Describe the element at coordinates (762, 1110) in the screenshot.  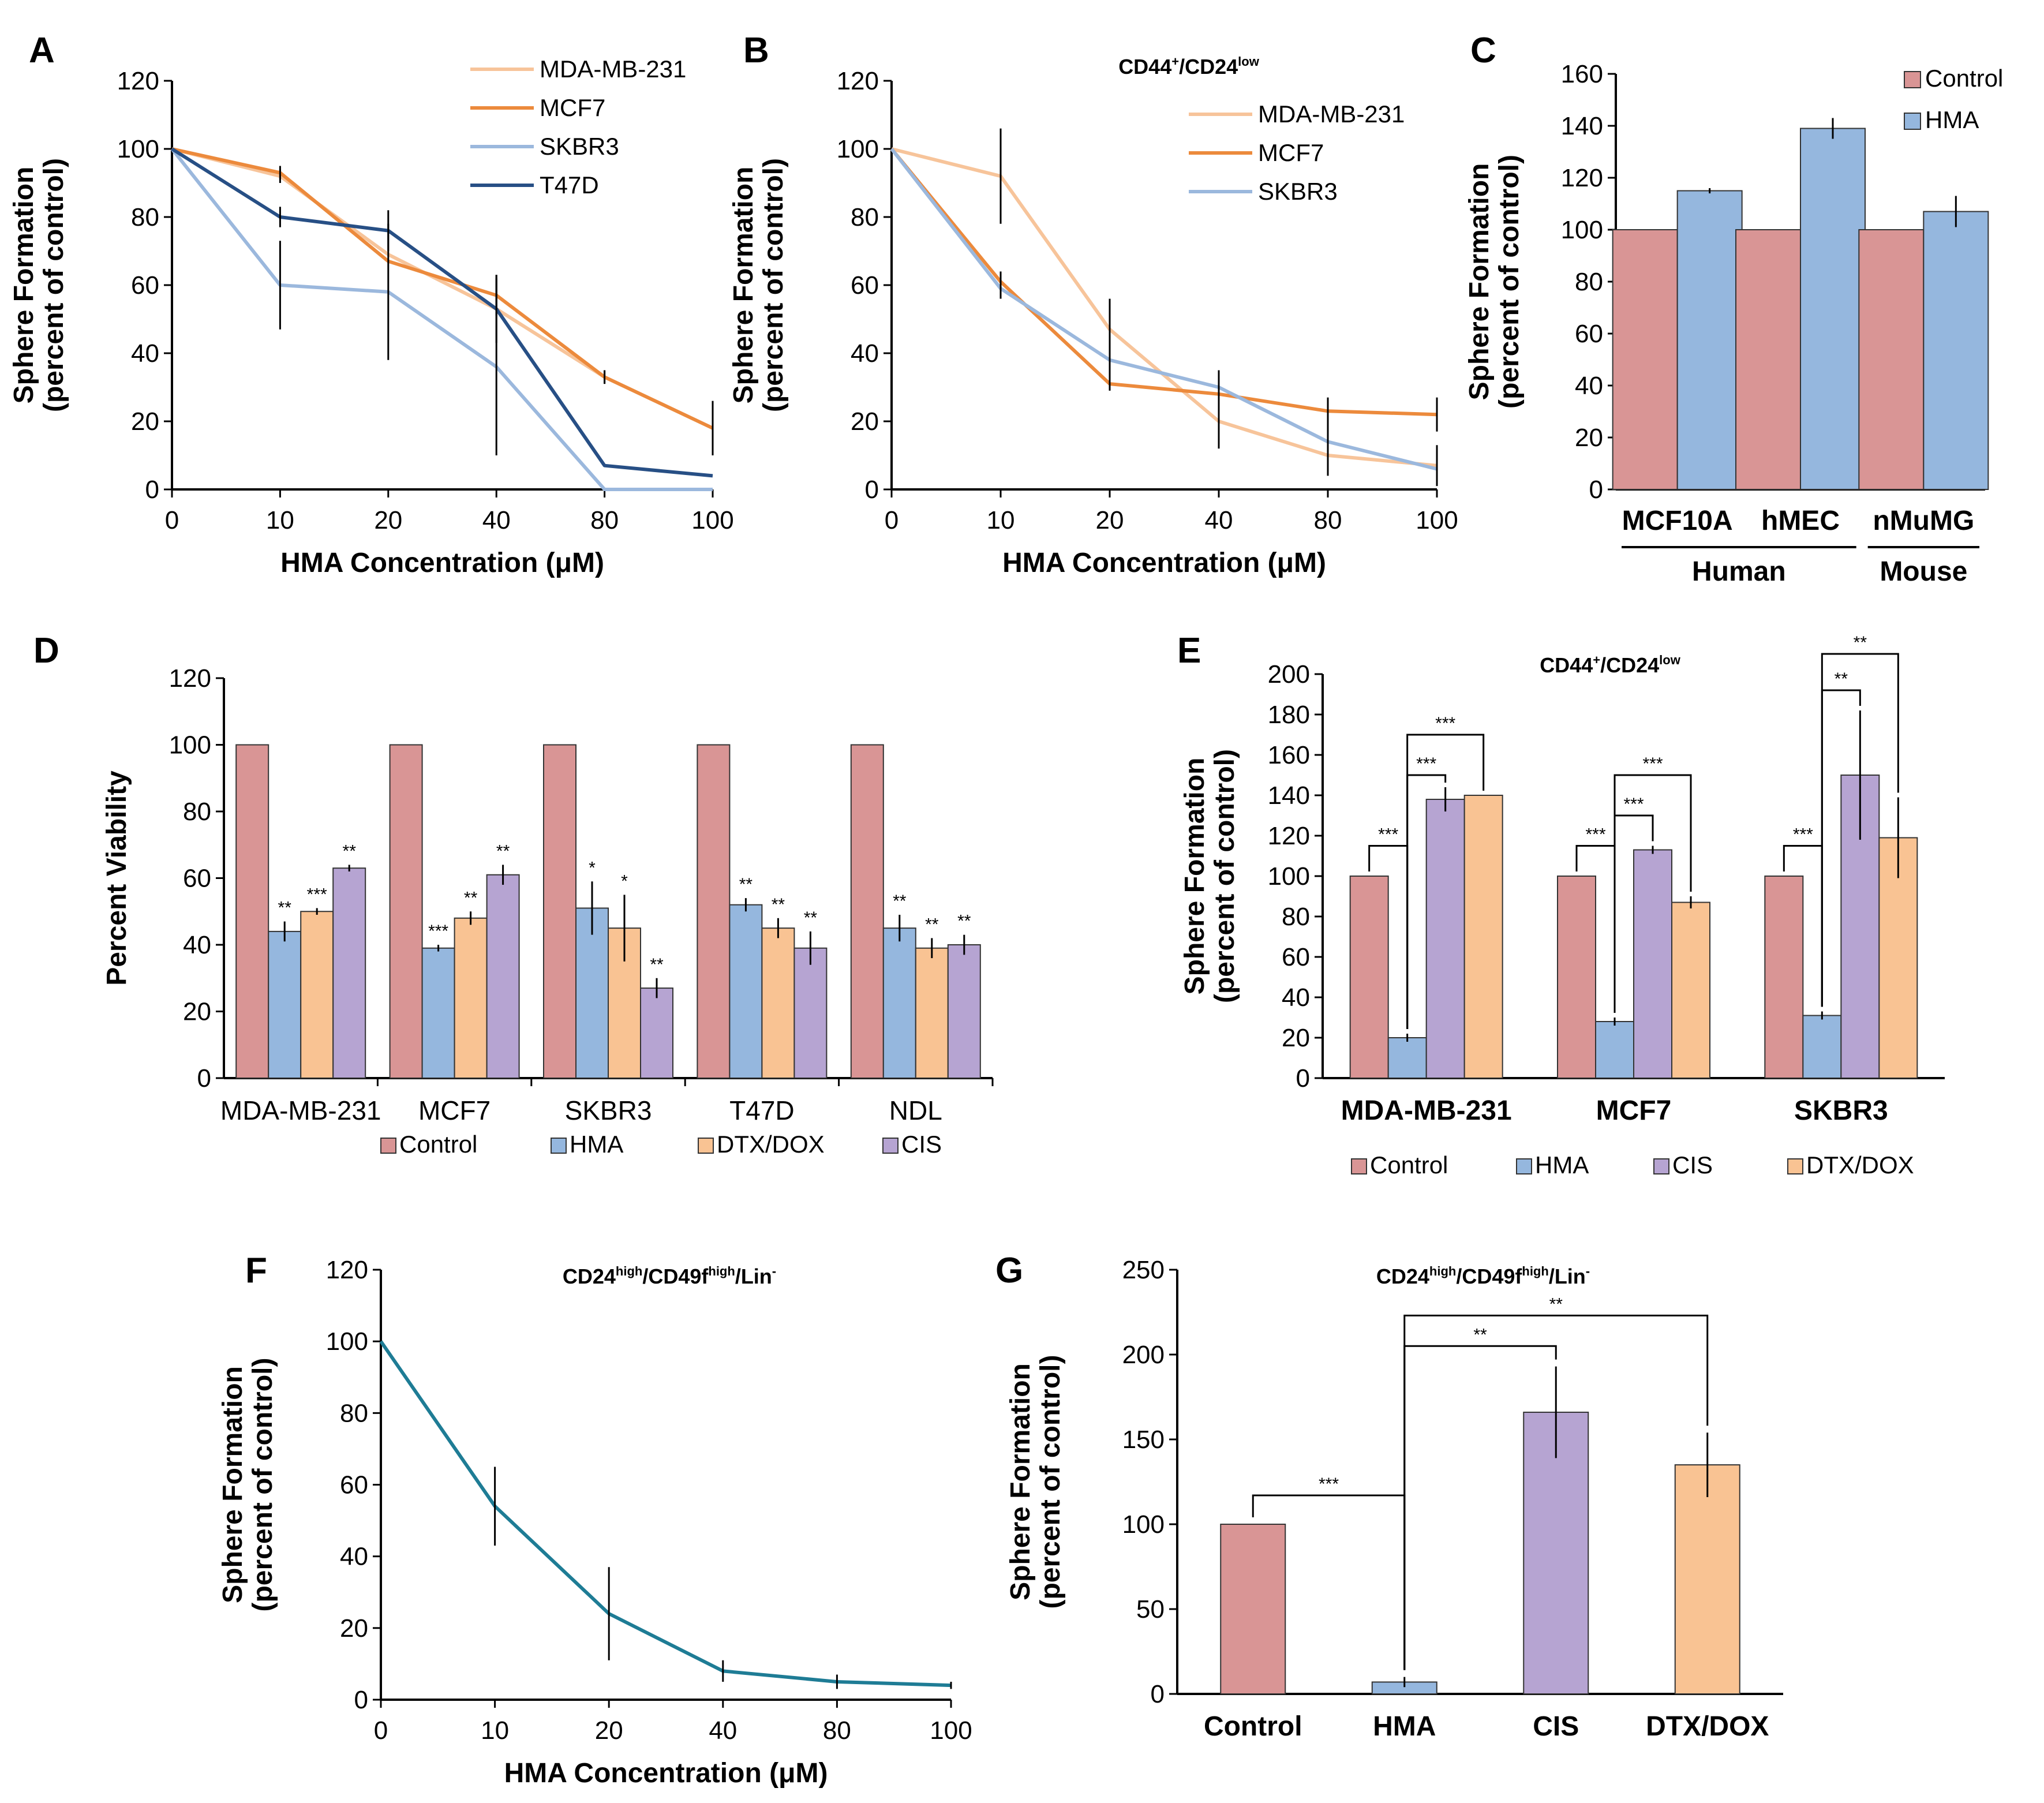
I see `x-category-label: T47D` at that location.